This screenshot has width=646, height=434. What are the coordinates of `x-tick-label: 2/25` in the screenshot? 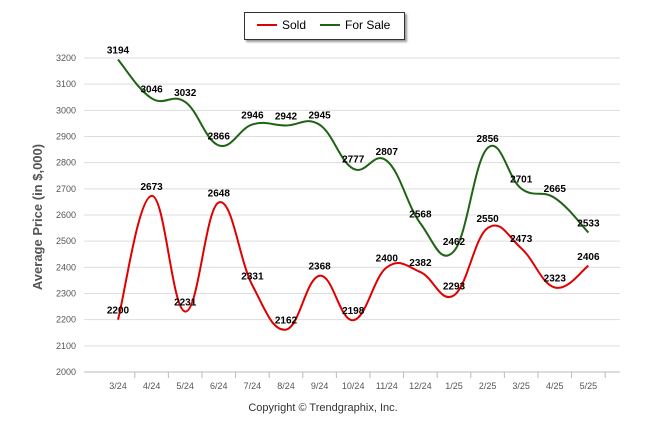 It's located at (488, 386).